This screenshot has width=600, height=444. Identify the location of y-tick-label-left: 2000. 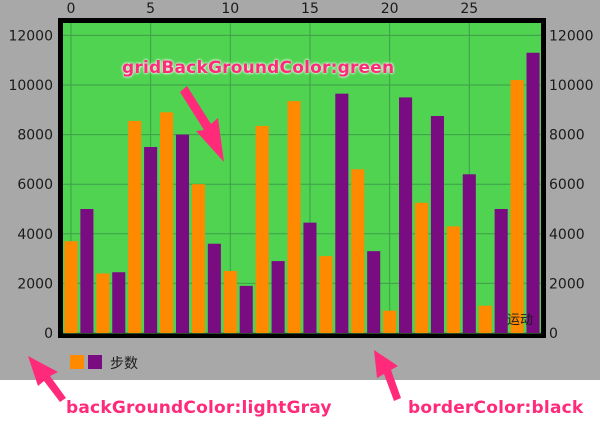
(35, 284).